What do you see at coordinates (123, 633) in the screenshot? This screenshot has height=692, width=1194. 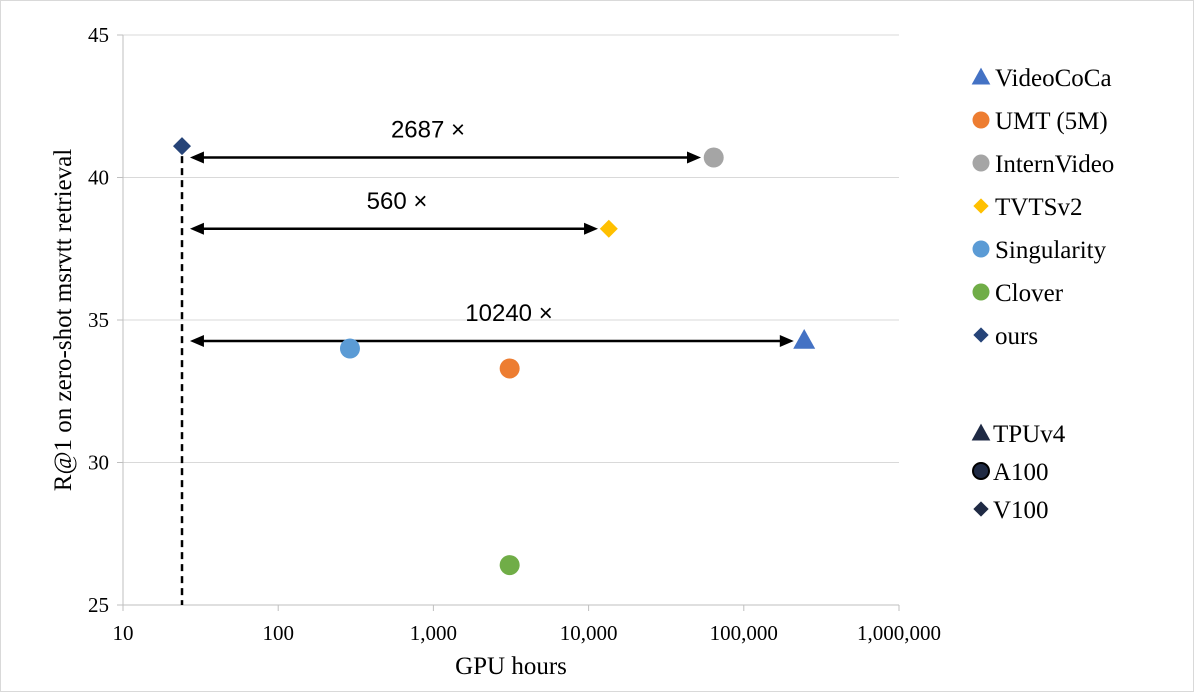 I see `x-tick-label: 10` at bounding box center [123, 633].